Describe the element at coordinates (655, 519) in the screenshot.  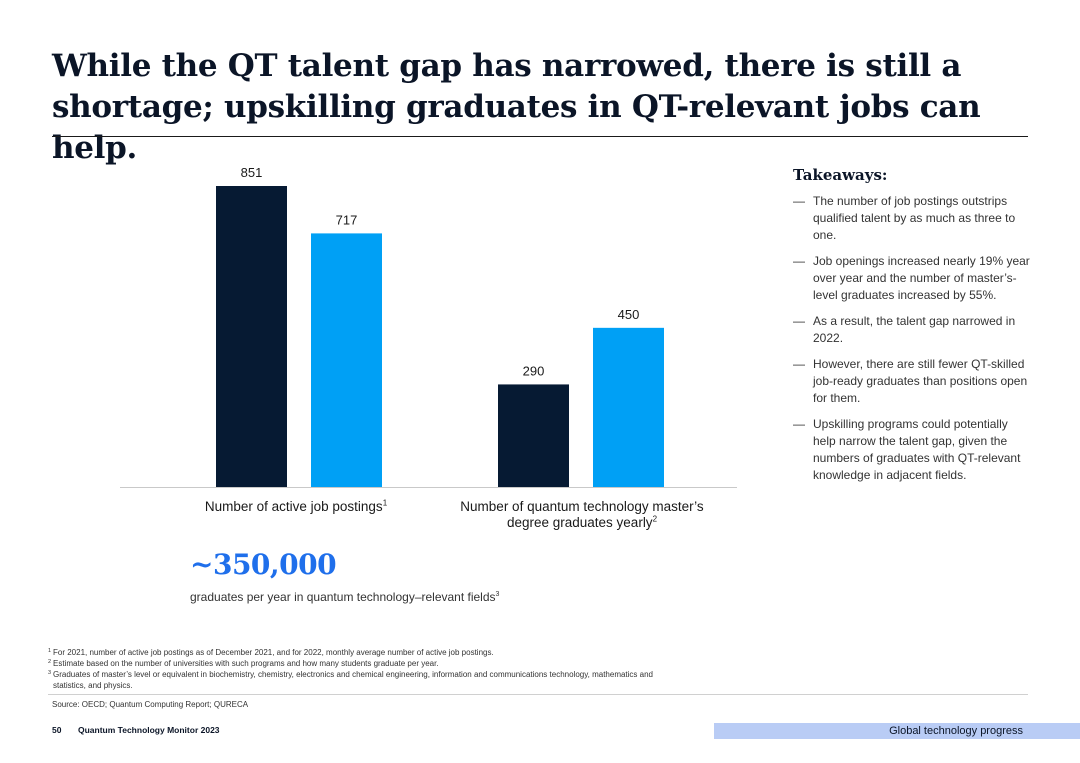
I see `x-category-footnote-1: 2` at that location.